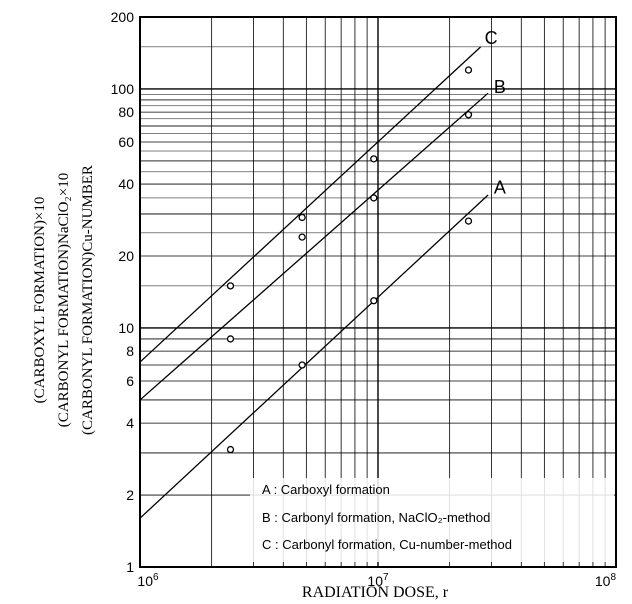  I want to click on y-tick-label: 8, so click(130, 351).